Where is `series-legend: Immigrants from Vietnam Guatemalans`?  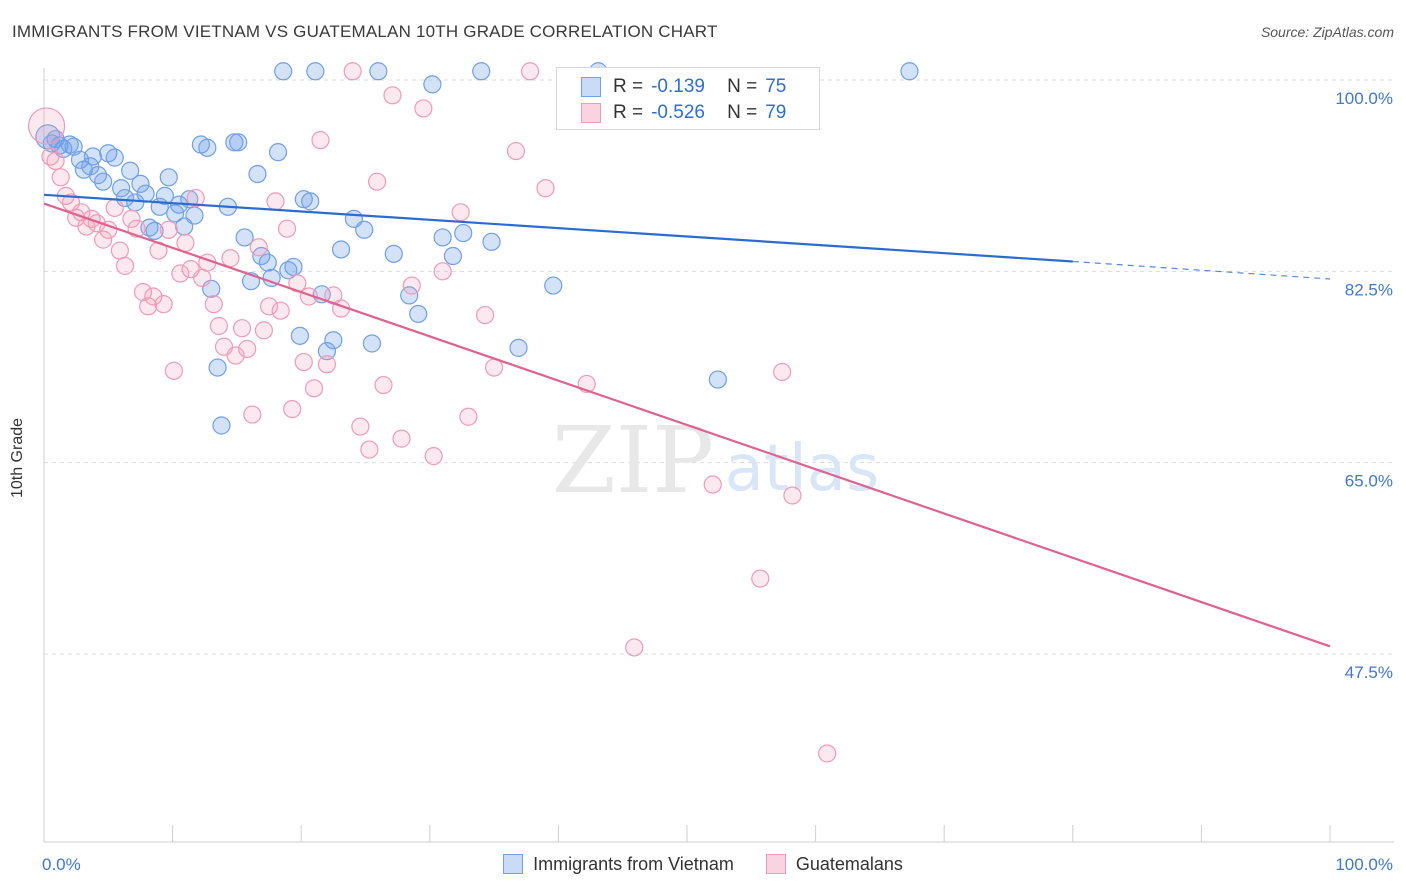
series-legend: Immigrants from Vietnam Guatemalans is located at coordinates (703, 864).